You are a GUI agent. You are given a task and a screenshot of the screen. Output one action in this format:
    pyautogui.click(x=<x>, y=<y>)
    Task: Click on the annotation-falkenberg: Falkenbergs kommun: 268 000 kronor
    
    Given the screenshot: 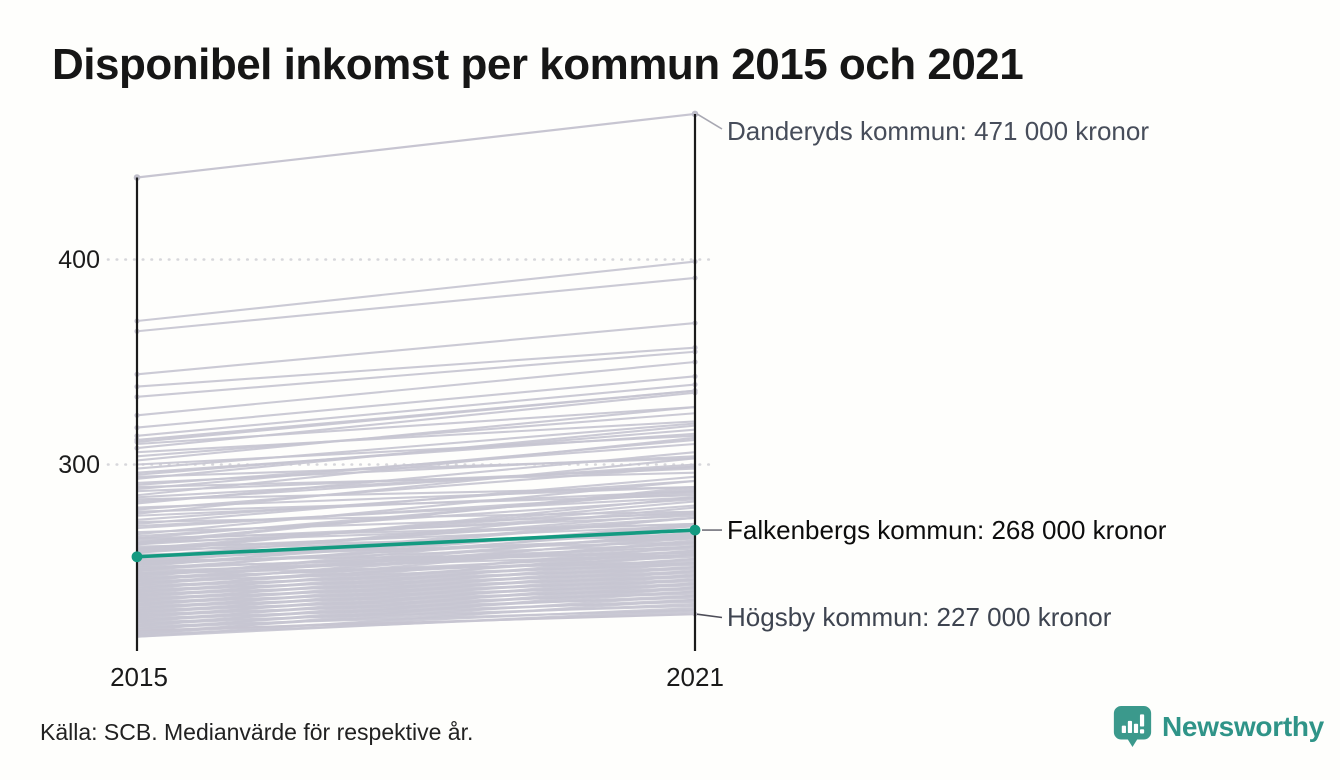 What is the action you would take?
    pyautogui.click(x=947, y=530)
    